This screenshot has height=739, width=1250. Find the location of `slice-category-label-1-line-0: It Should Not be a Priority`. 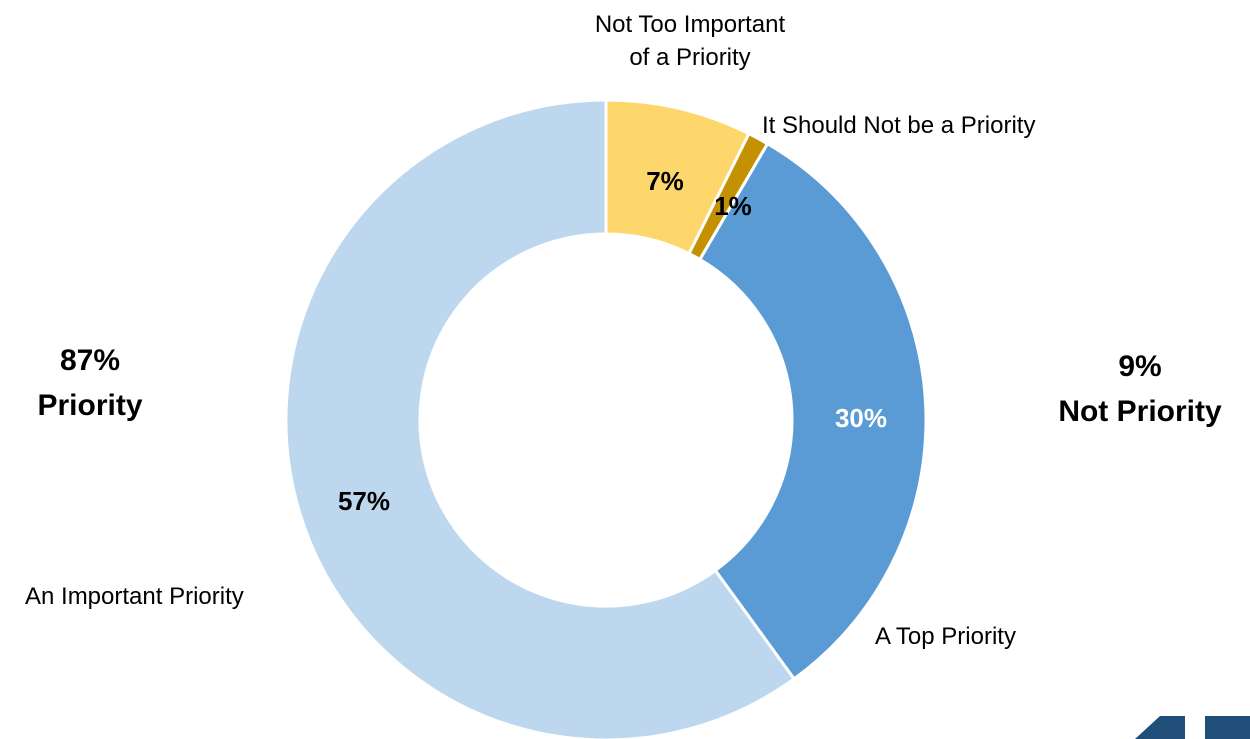

slice-category-label-1-line-0: It Should Not be a Priority is located at coordinates (898, 125).